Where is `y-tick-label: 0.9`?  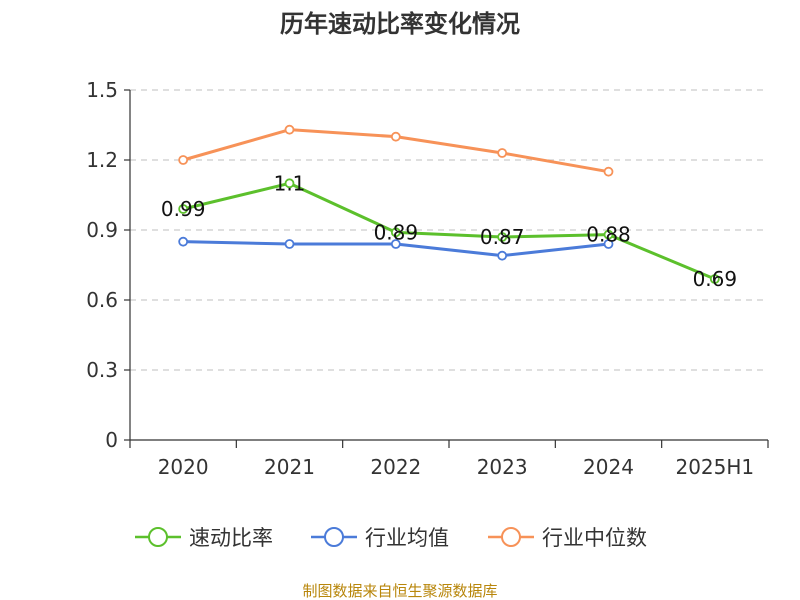
y-tick-label: 0.9 is located at coordinates (102, 230).